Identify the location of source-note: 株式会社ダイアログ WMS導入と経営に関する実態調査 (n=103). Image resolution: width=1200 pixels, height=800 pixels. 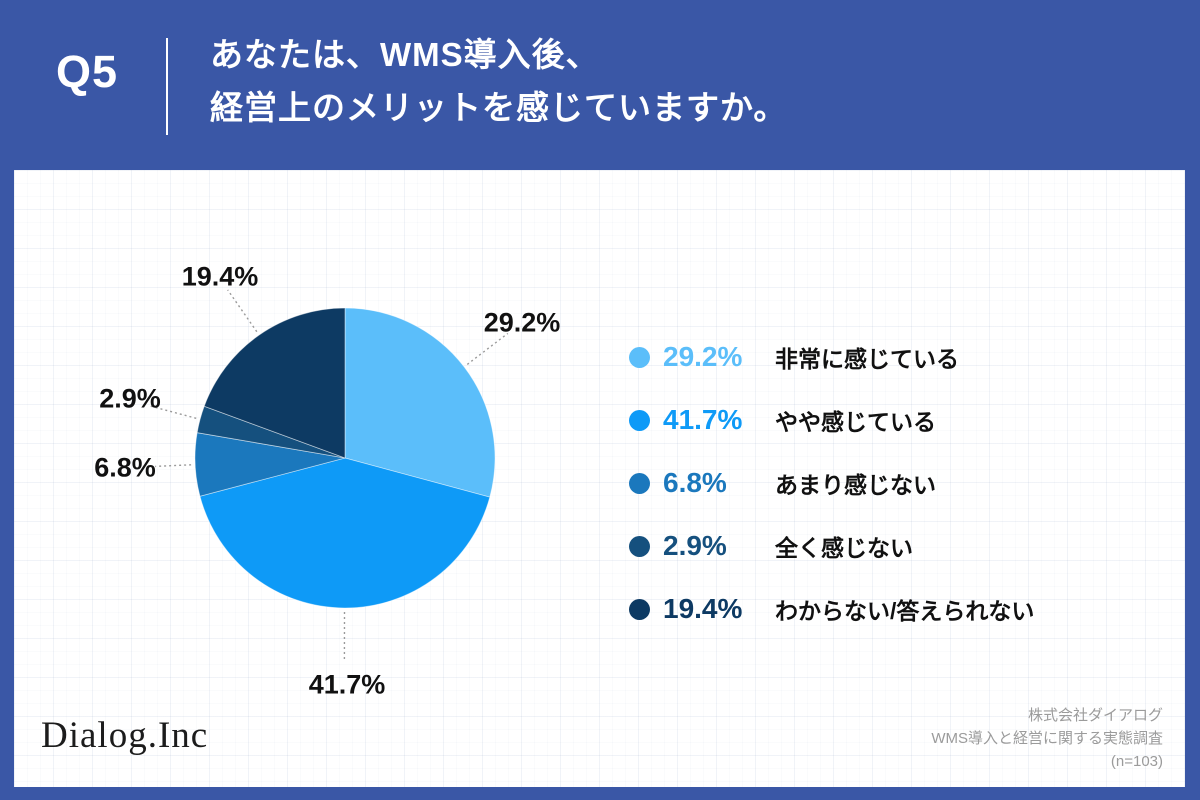
(1047, 738).